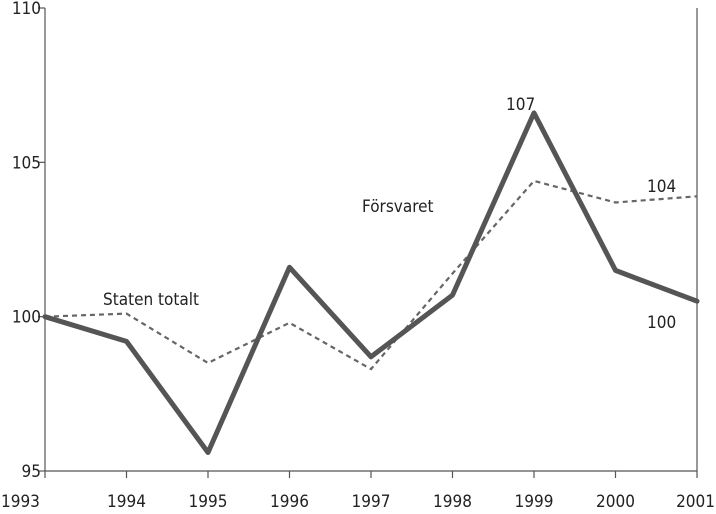 The height and width of the screenshot is (514, 716). I want to click on x-tick-label: 2001, so click(695, 502).